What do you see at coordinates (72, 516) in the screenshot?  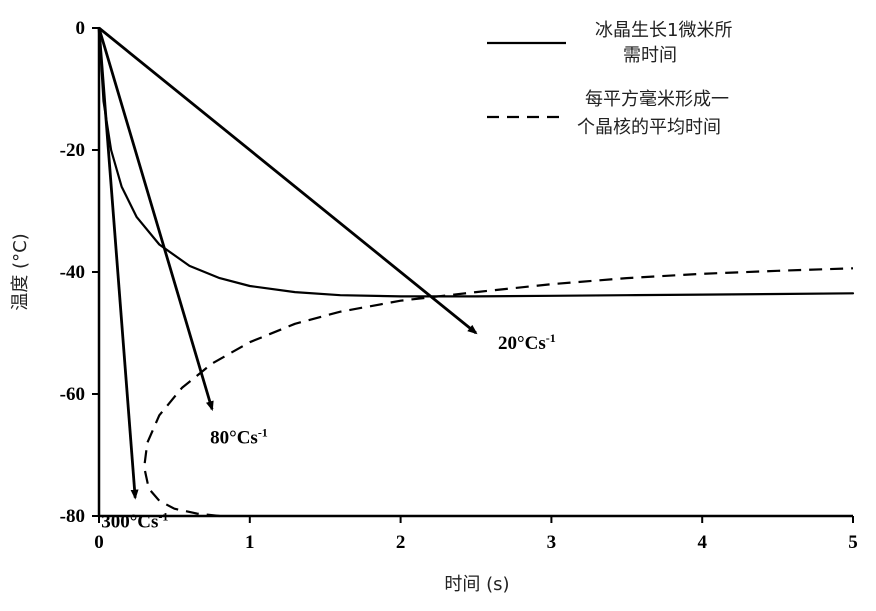 I see `y-tick-label: -80` at bounding box center [72, 516].